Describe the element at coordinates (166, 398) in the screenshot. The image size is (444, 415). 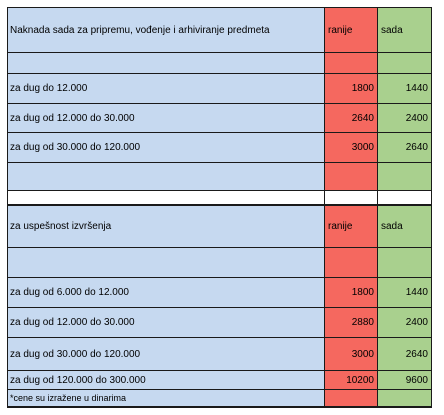
I see `price-note: *cene su izražene u dinarima` at that location.